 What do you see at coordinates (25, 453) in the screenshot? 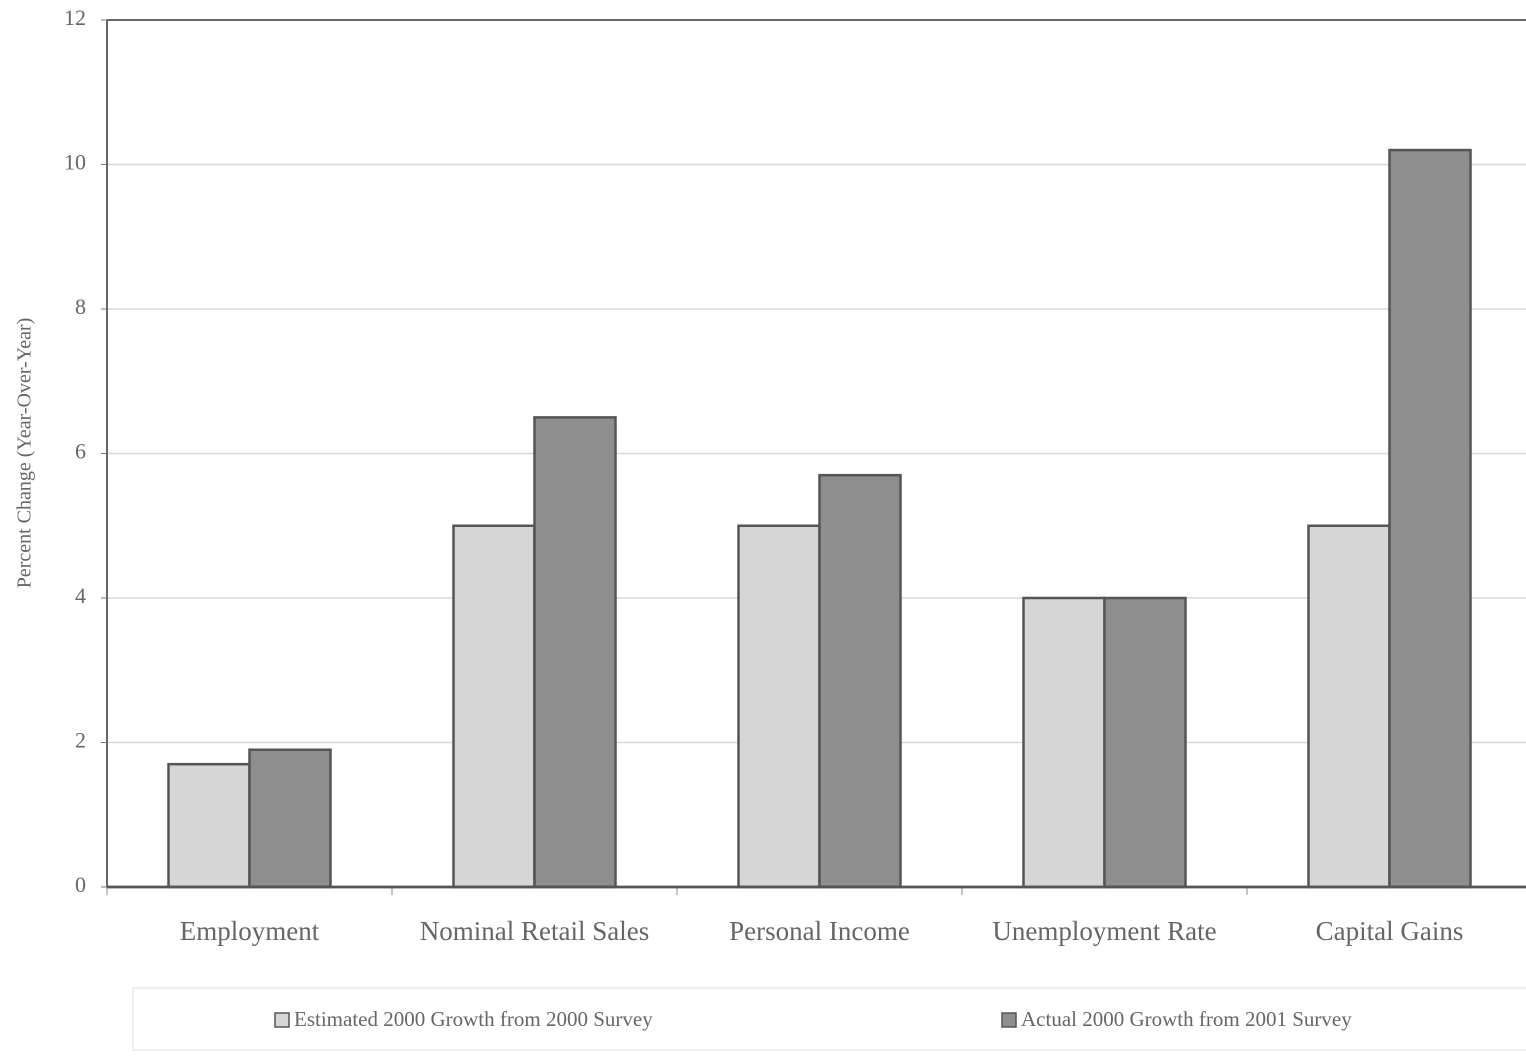
I see `y-axis-label: Percent Change (Year-Over-Year)` at bounding box center [25, 453].